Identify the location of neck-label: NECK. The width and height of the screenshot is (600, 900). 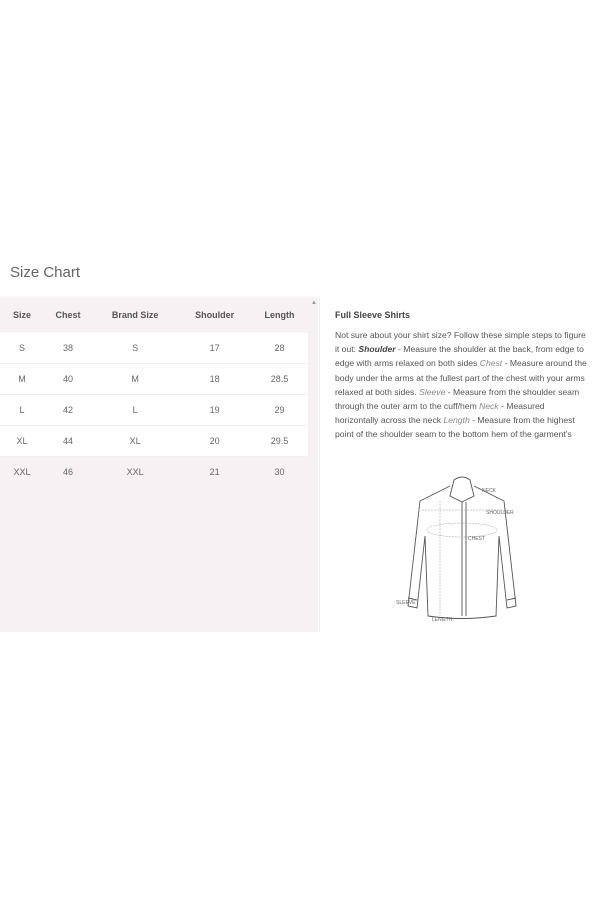
(489, 491).